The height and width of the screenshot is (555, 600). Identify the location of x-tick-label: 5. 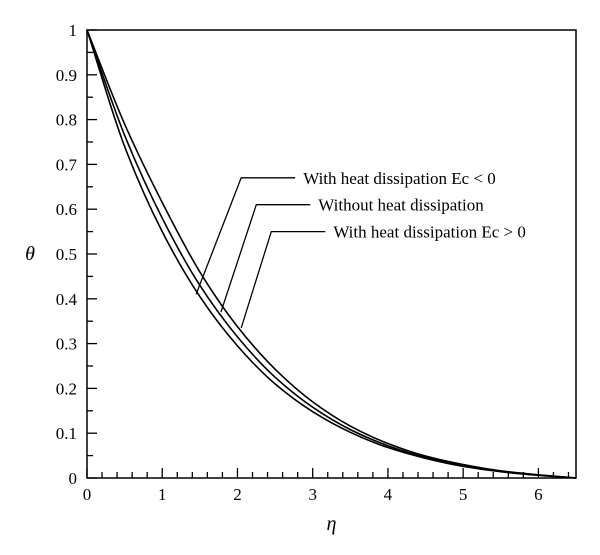
(463, 494).